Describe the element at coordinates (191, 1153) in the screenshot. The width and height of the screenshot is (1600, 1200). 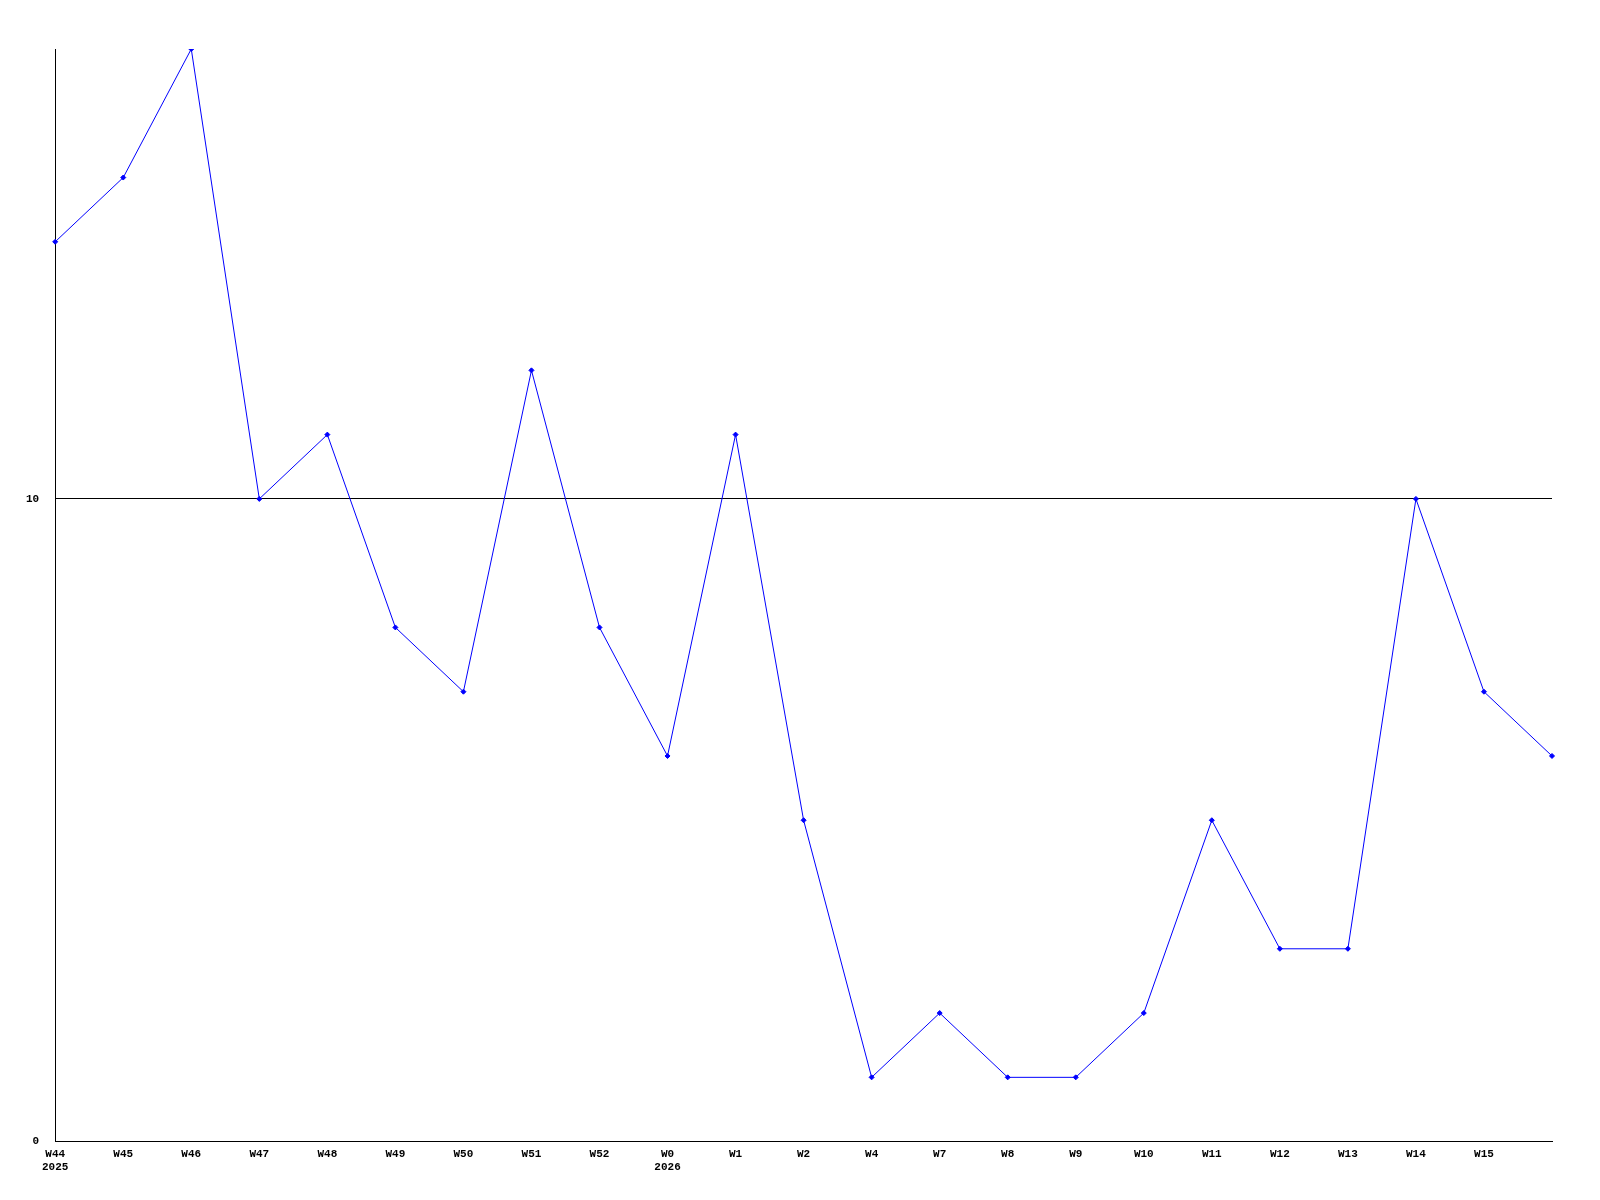
I see `x-tick-label: W46` at that location.